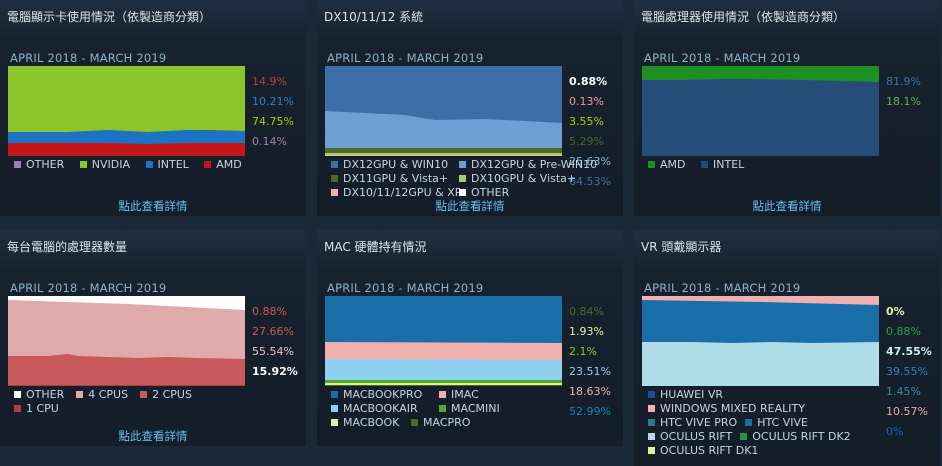 Image resolution: width=942 pixels, height=466 pixels. What do you see at coordinates (459, 395) in the screenshot?
I see `legend-item: IMAC` at bounding box center [459, 395].